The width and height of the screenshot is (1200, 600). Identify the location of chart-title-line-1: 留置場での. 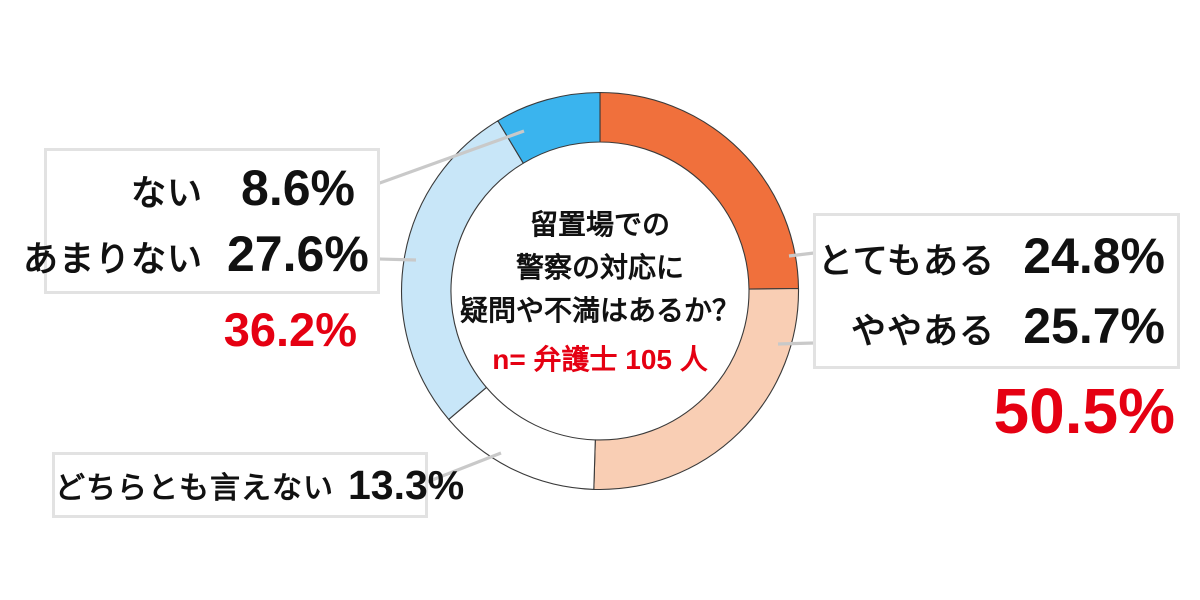
(600, 224).